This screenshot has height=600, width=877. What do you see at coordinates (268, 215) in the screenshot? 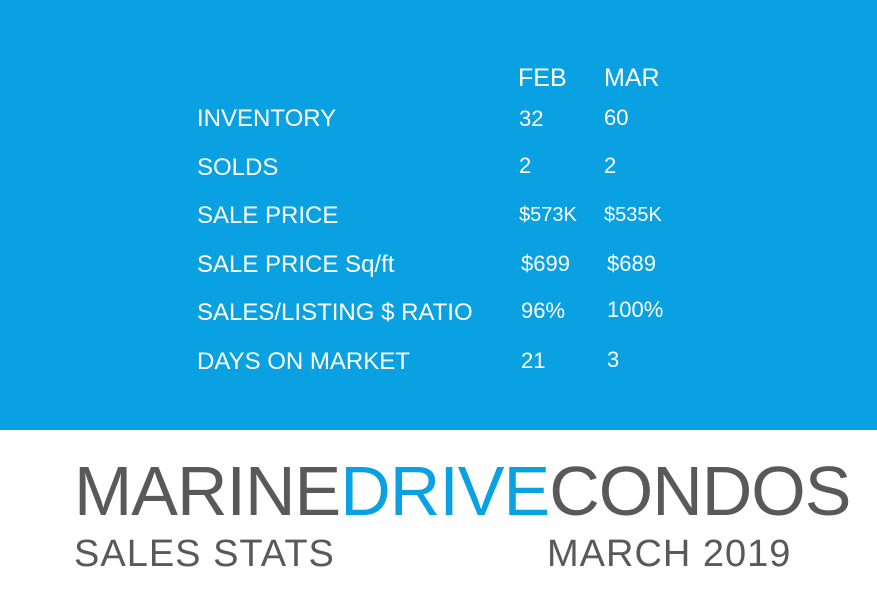
I see `row-label-sale-price: SALE PRICE` at bounding box center [268, 215].